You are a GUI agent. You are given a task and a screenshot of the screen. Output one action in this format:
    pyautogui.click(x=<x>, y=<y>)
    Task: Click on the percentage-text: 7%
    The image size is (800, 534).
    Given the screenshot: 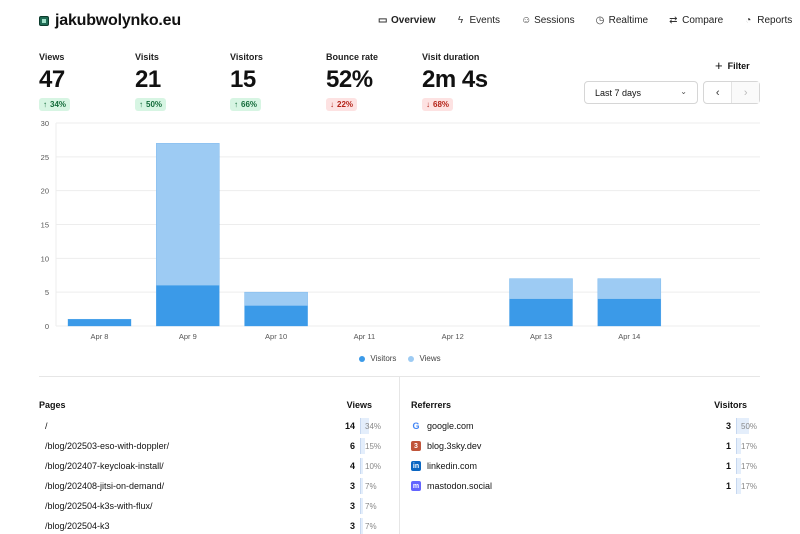 What is the action you would take?
    pyautogui.click(x=371, y=526)
    